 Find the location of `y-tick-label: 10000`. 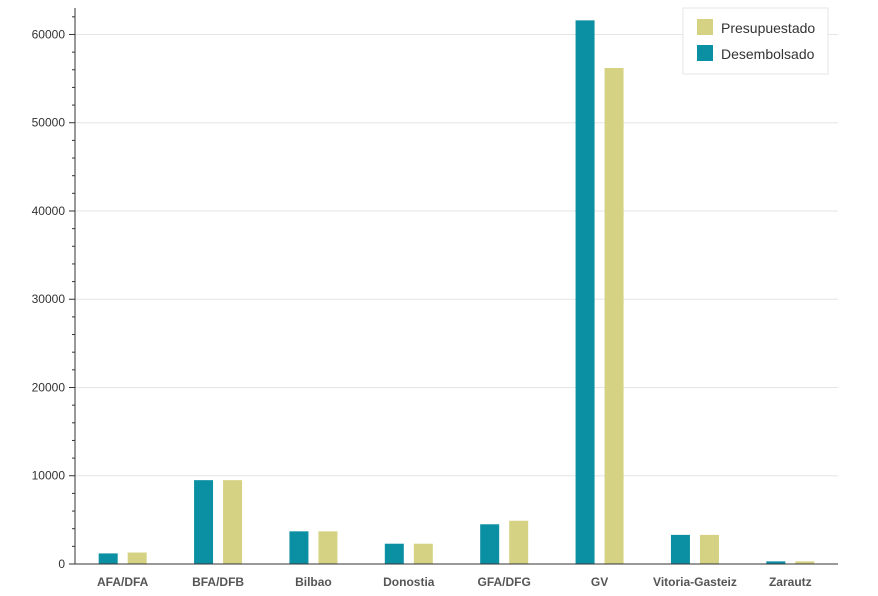

y-tick-label: 10000 is located at coordinates (49, 476).